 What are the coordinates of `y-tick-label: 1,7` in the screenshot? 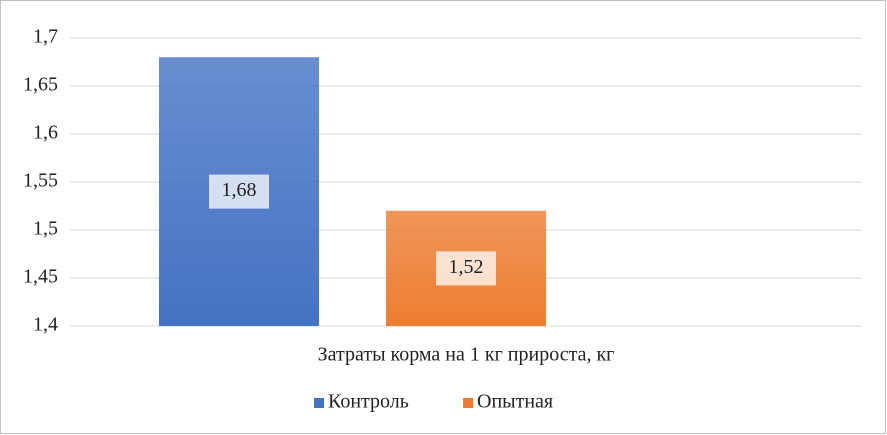 It's located at (45, 37).